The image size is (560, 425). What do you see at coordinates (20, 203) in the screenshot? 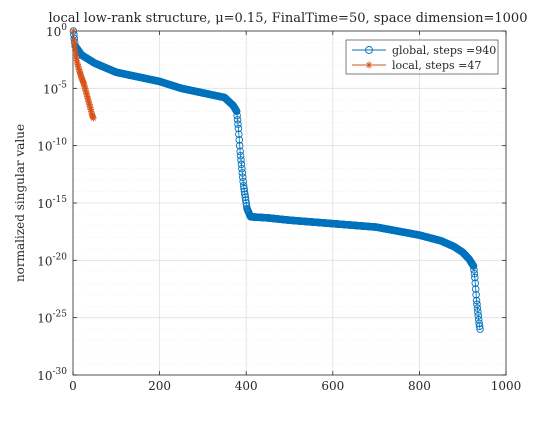
I see `y-axis-label: normalized singular value` at bounding box center [20, 203].